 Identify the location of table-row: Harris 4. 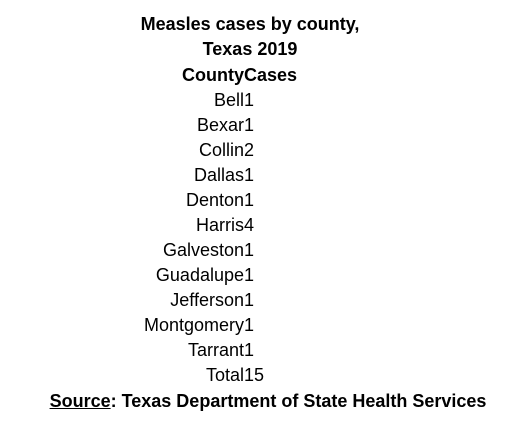
(172, 225).